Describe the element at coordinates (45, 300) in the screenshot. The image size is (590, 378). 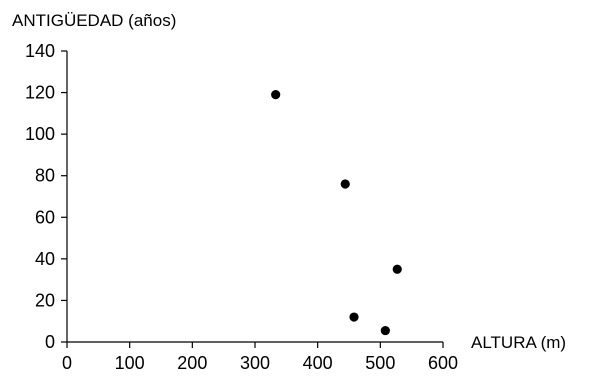
I see `y-tick-label: 20` at that location.